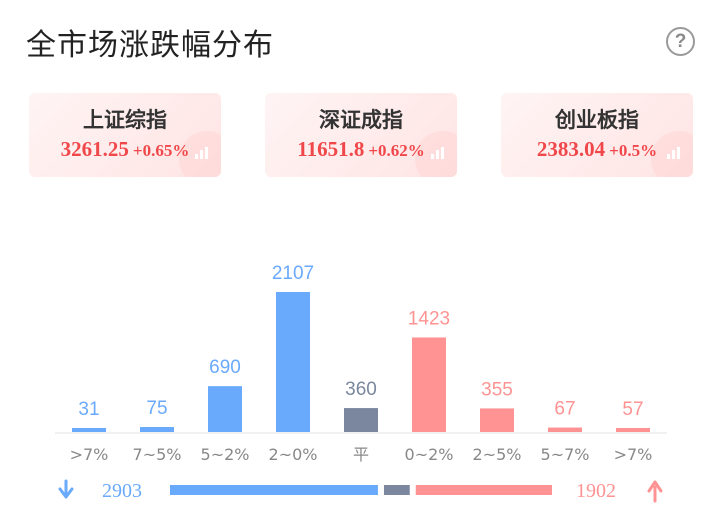 The image size is (715, 530). Describe the element at coordinates (125, 135) in the screenshot. I see `index-card-shanghai: 上证综指 3261.25 +0.65%` at that location.